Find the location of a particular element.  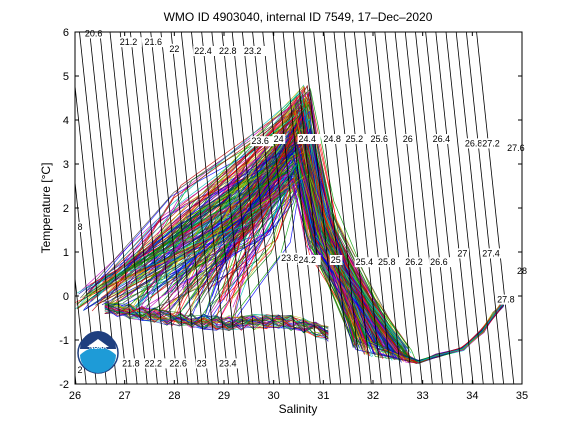

contour-label: 2 is located at coordinates (79, 370).